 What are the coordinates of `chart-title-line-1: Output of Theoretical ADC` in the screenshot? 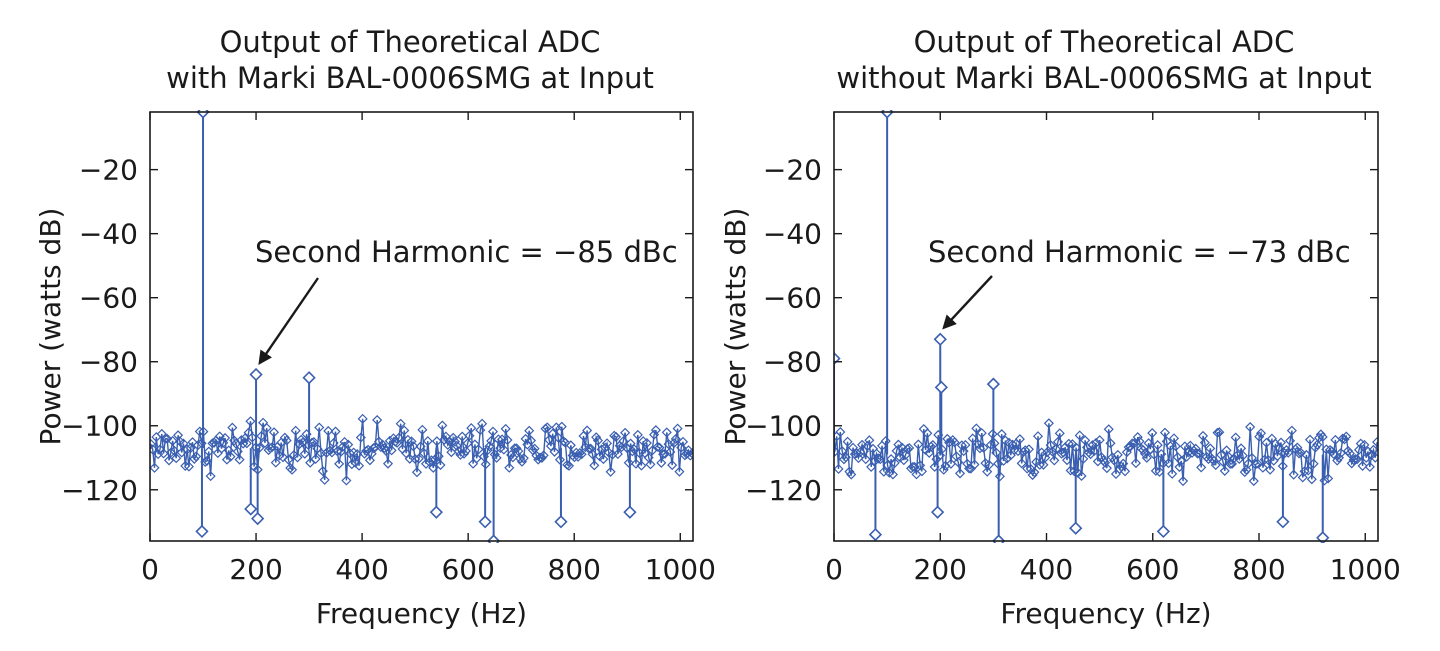 It's located at (410, 42).